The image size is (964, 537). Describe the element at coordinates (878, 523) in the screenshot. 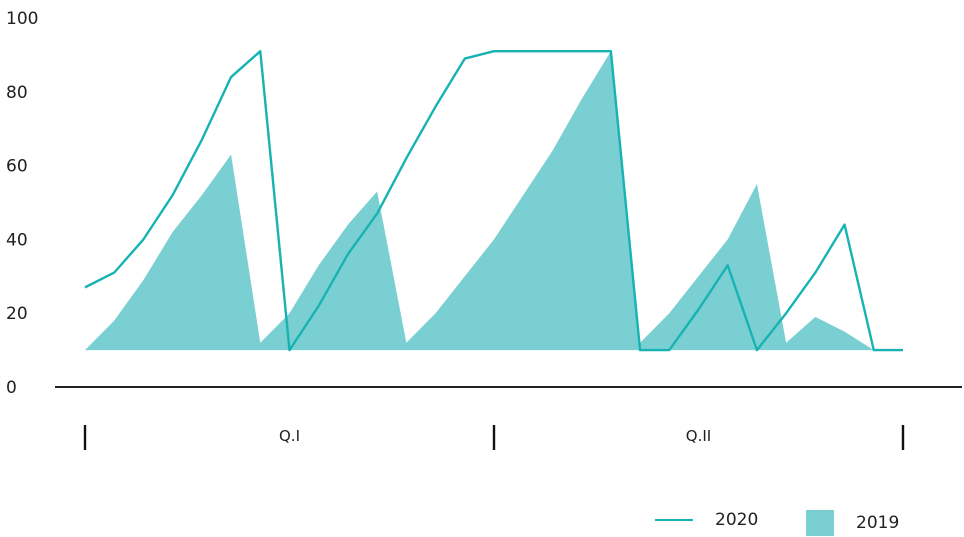

I see `legend-label-2019: 2019` at that location.